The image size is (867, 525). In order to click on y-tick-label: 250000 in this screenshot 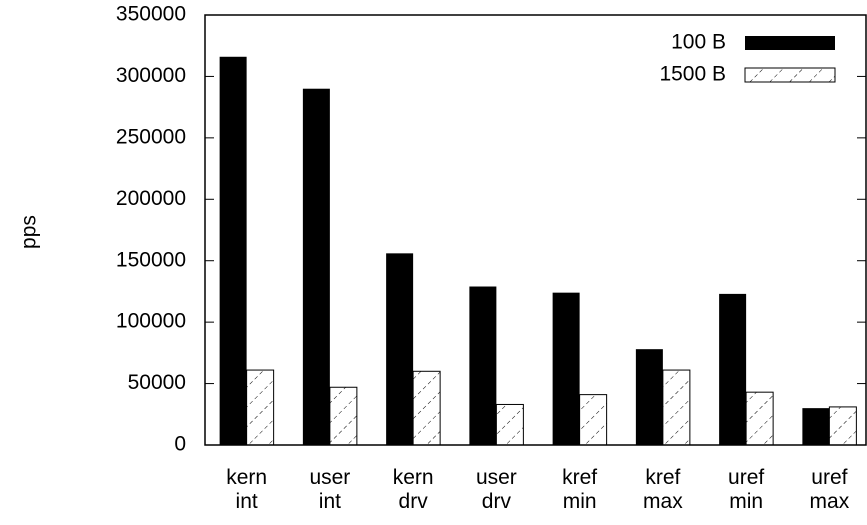, I will do `click(151, 136)`.